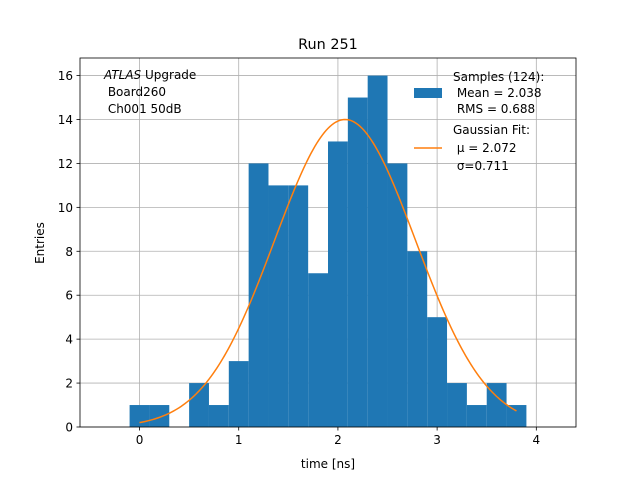 The image size is (640, 480). I want to click on legend-histogram-mean: Mean = 2.038, so click(497, 93).